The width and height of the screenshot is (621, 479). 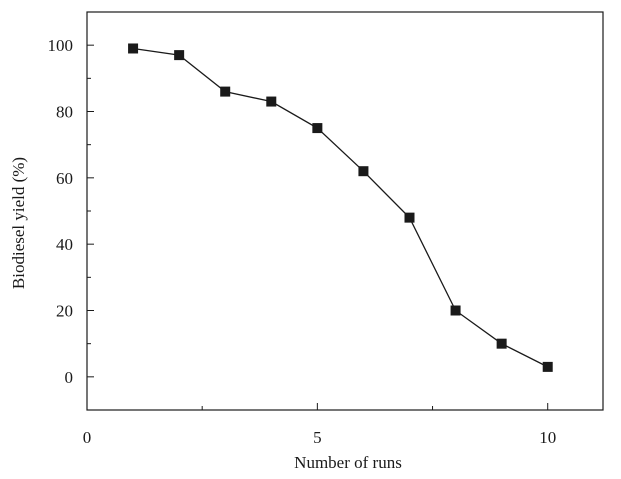 What do you see at coordinates (87, 437) in the screenshot?
I see `x-tick-label: 0` at bounding box center [87, 437].